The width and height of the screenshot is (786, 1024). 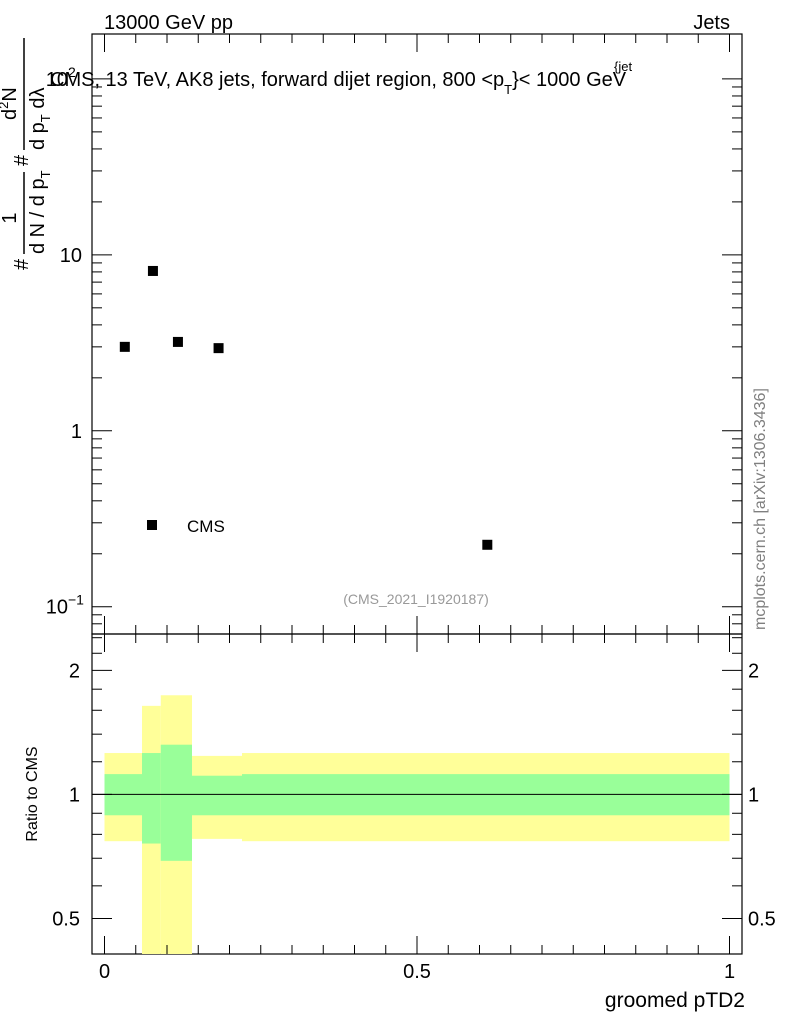 What do you see at coordinates (760, 509) in the screenshot?
I see `mcplots-side-label: mcplots.cern.ch [arXiv:1306.3436]` at bounding box center [760, 509].